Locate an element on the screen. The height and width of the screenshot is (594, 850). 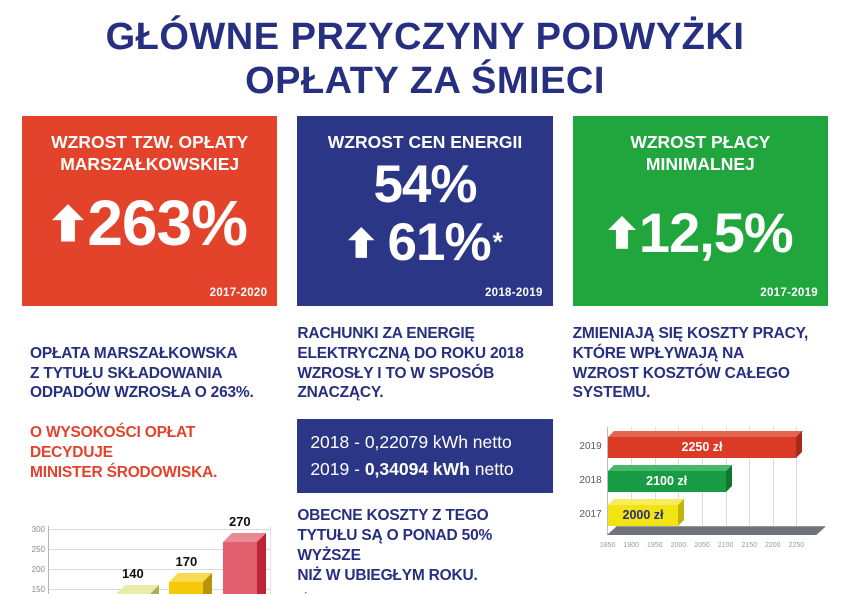
stat-value: 54% is located at coordinates (425, 184).